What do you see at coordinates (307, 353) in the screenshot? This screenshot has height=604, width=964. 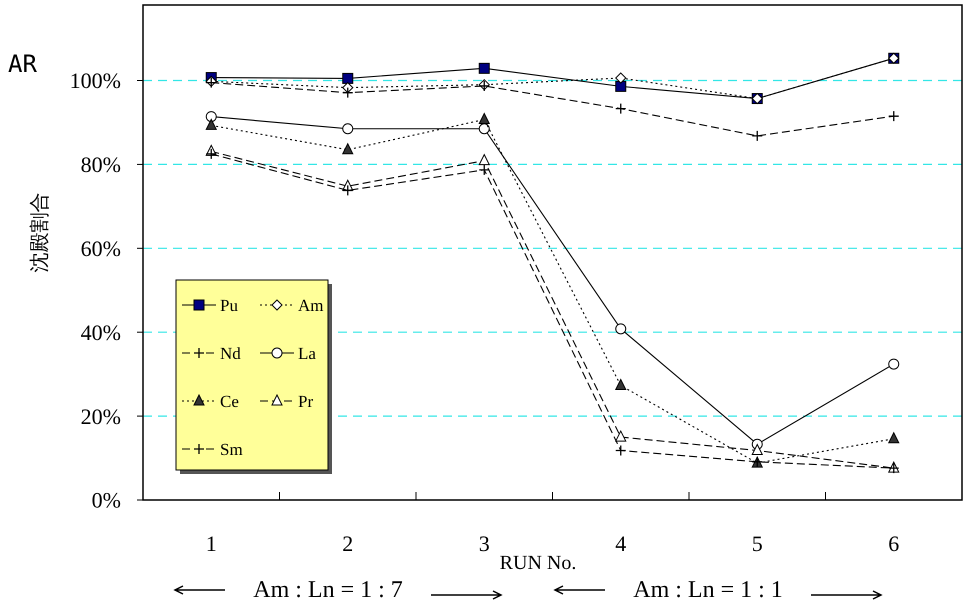 I see `legend-label: La` at bounding box center [307, 353].